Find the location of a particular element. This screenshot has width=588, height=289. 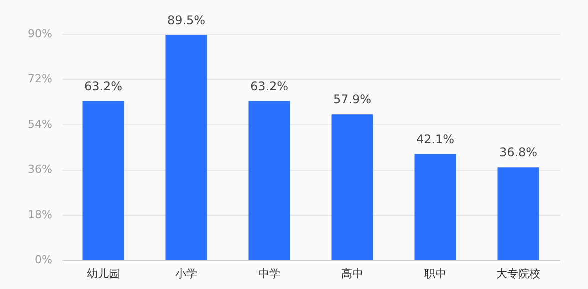

data-label: 42.1% is located at coordinates (435, 139).